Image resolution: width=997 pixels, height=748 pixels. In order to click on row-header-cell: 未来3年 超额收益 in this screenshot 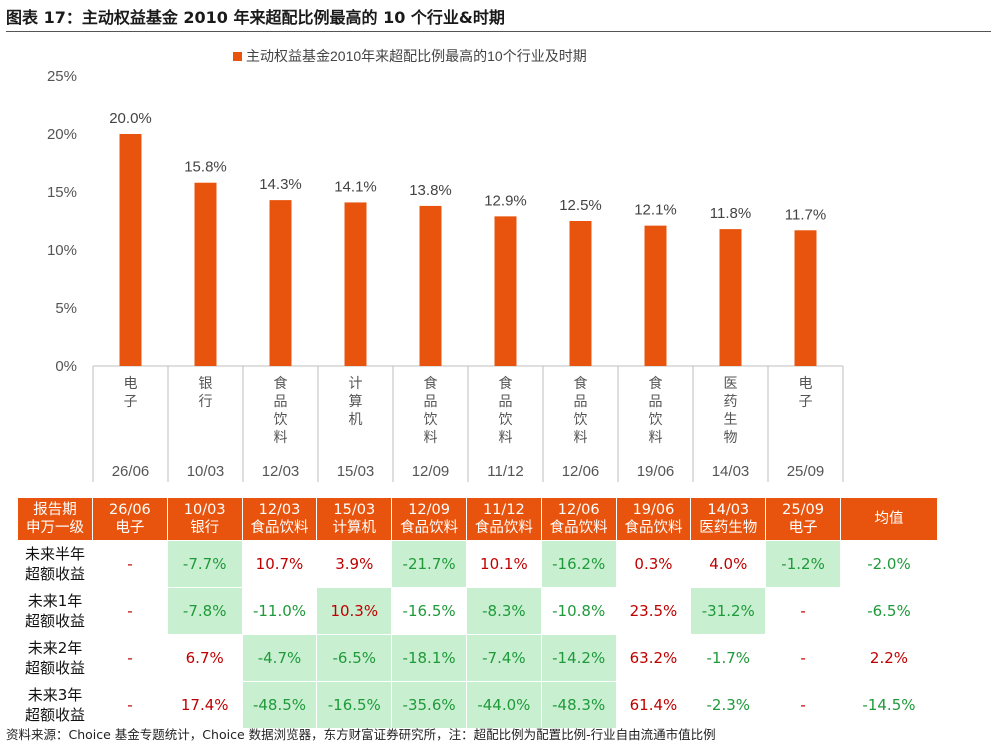, I will do `click(55, 705)`.